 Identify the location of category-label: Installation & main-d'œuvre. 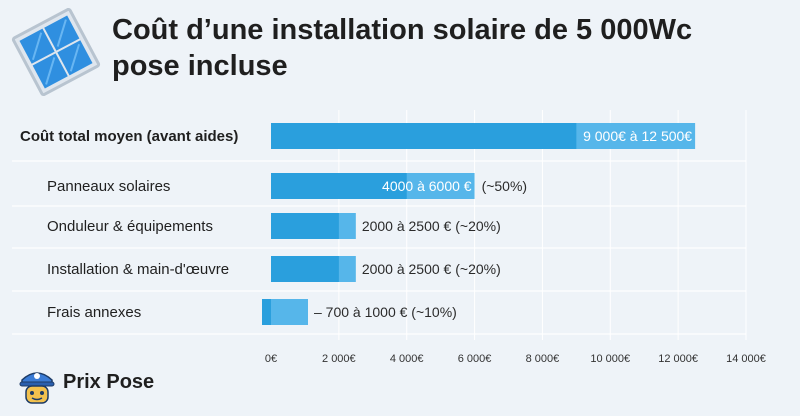
(138, 269).